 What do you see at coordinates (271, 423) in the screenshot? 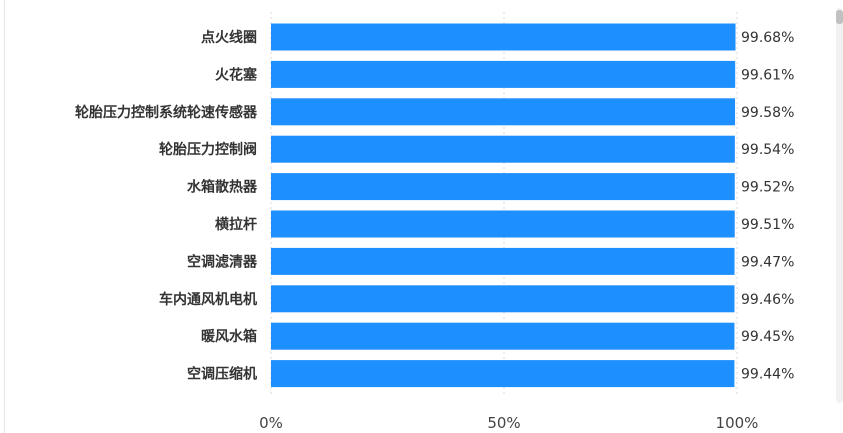
I see `x-tick-label: 0%` at bounding box center [271, 423].